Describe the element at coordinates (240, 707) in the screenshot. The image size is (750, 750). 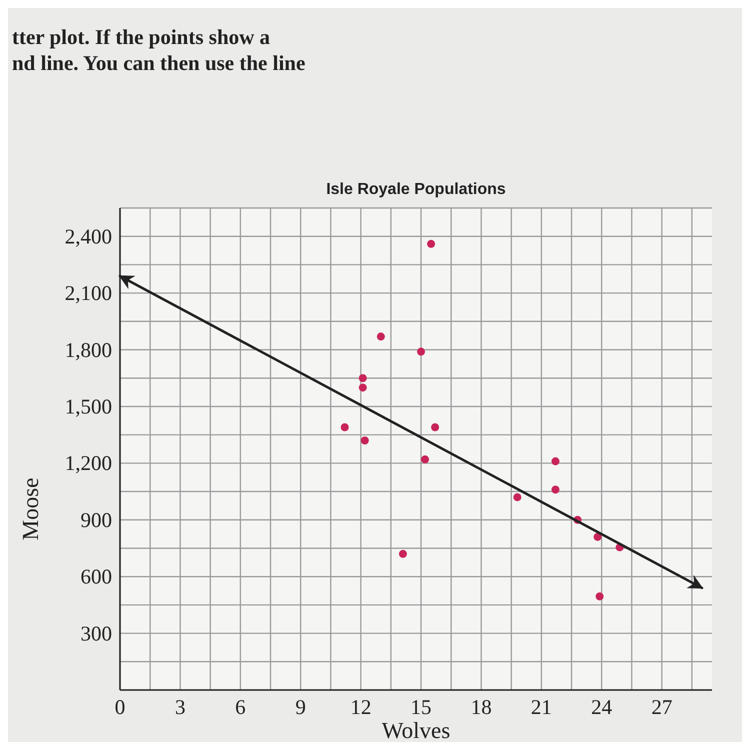
I see `x-tick-label: 6` at that location.